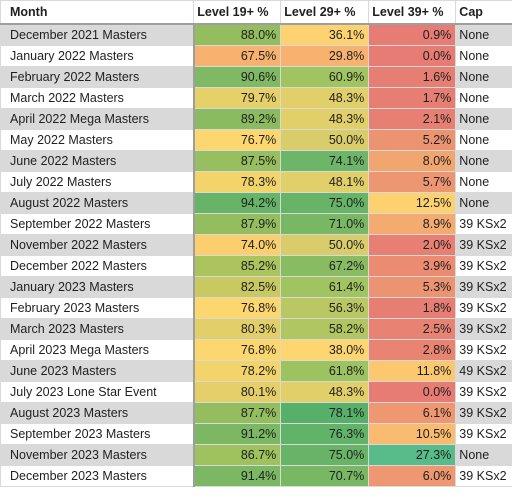 This screenshot has width=512, height=503. I want to click on cell-level19: 86.7%, so click(237, 455).